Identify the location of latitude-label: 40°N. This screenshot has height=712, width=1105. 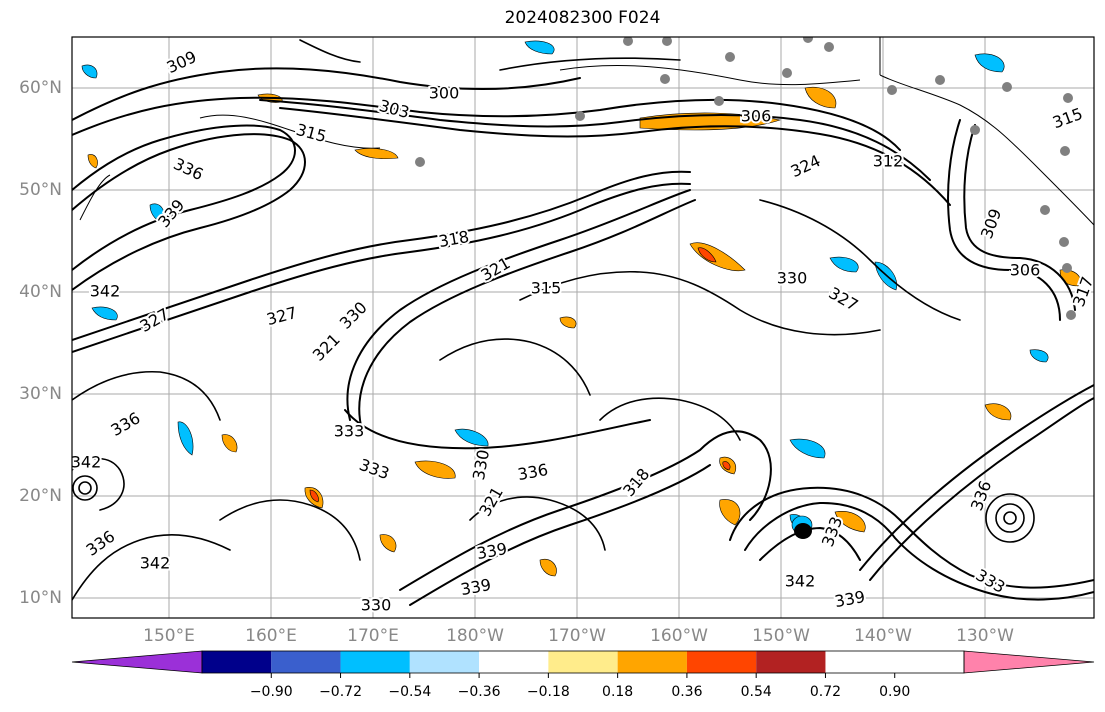
(40, 292).